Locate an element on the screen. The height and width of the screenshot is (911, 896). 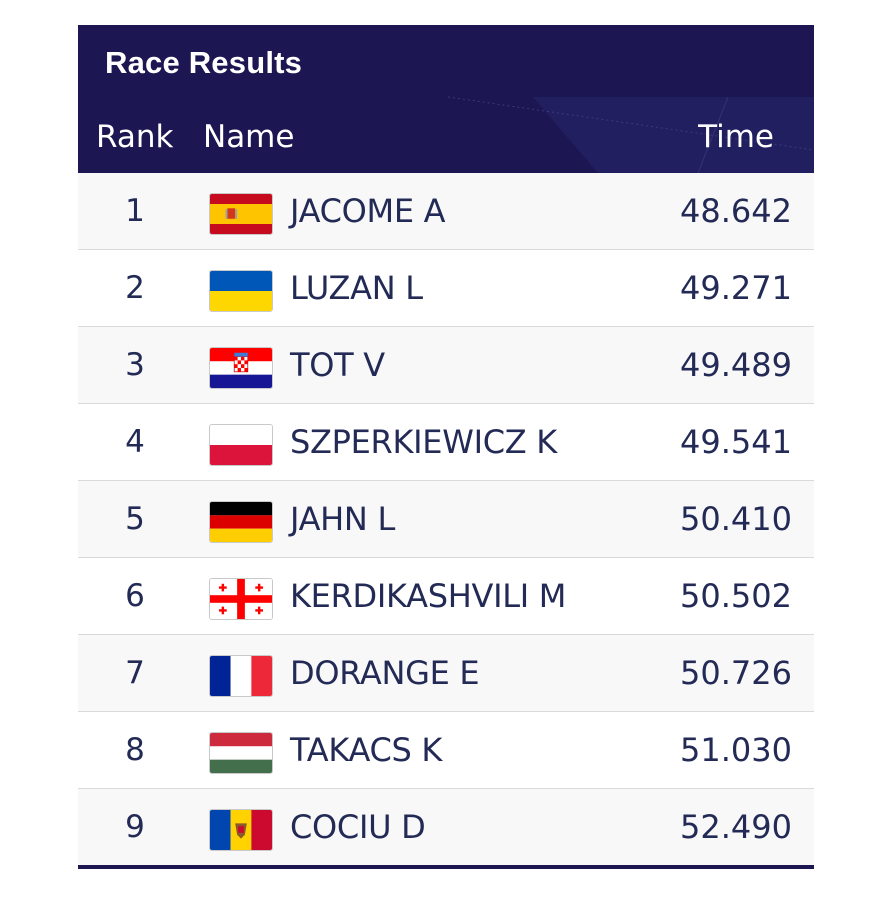
croatia-flag-icon is located at coordinates (241, 368).